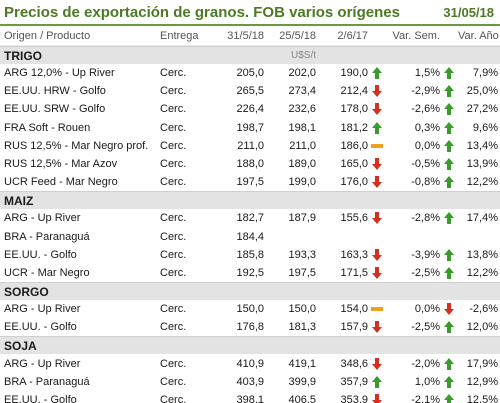 The height and width of the screenshot is (403, 500). What do you see at coordinates (55, 91) in the screenshot?
I see `product-name: EE.UU. HRW - Golfo` at bounding box center [55, 91].